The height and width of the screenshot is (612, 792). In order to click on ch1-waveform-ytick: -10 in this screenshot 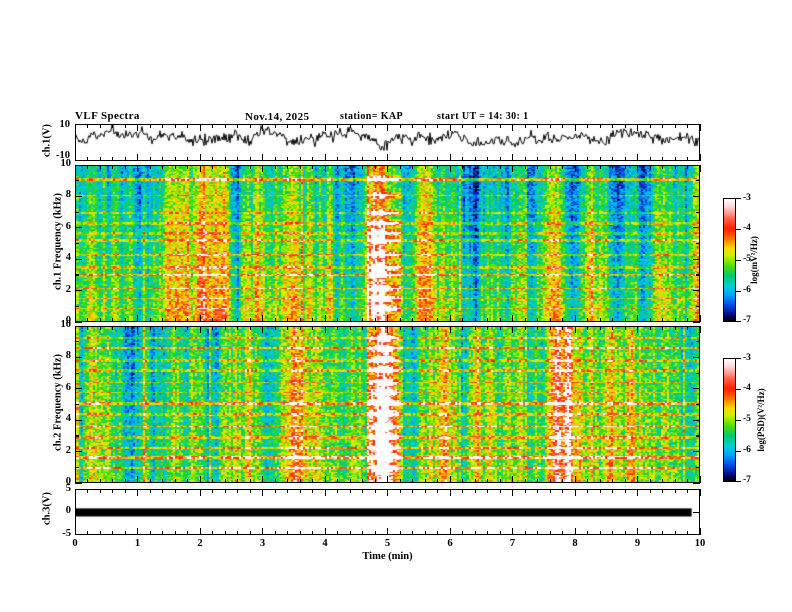, I will do `click(63, 155)`.